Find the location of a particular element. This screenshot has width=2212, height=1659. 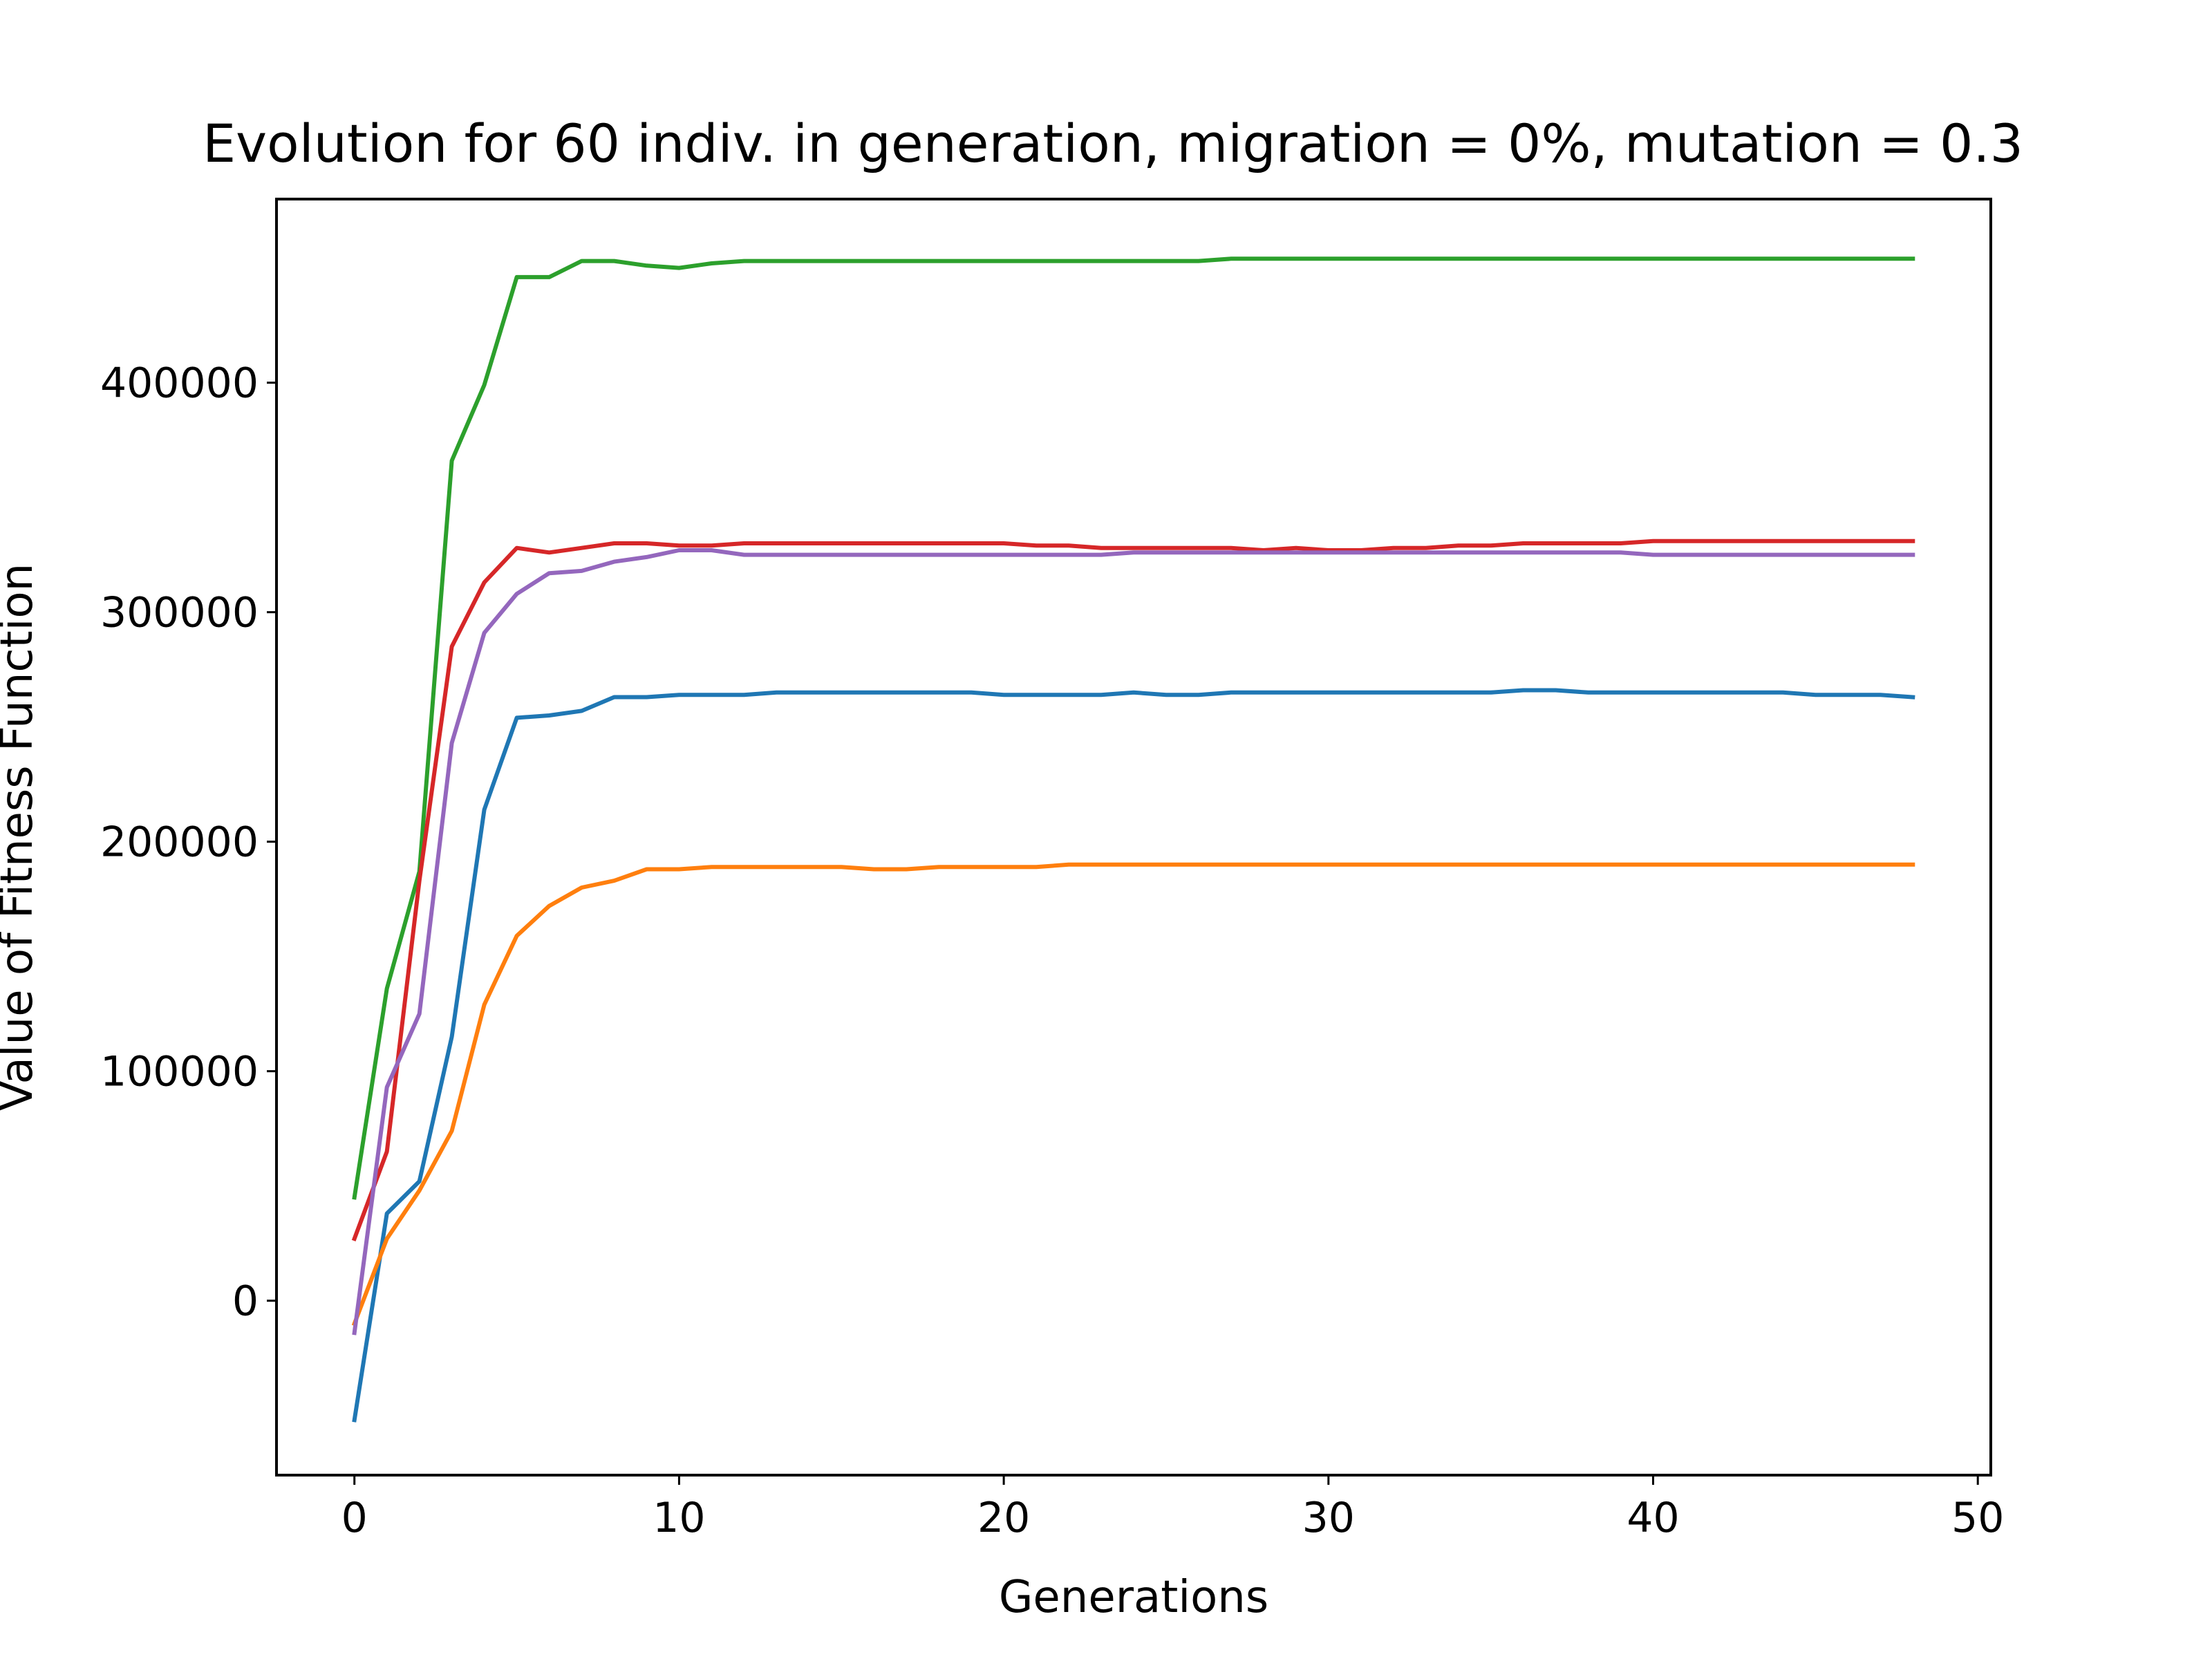

y-tick-label: 0 is located at coordinates (246, 1302).